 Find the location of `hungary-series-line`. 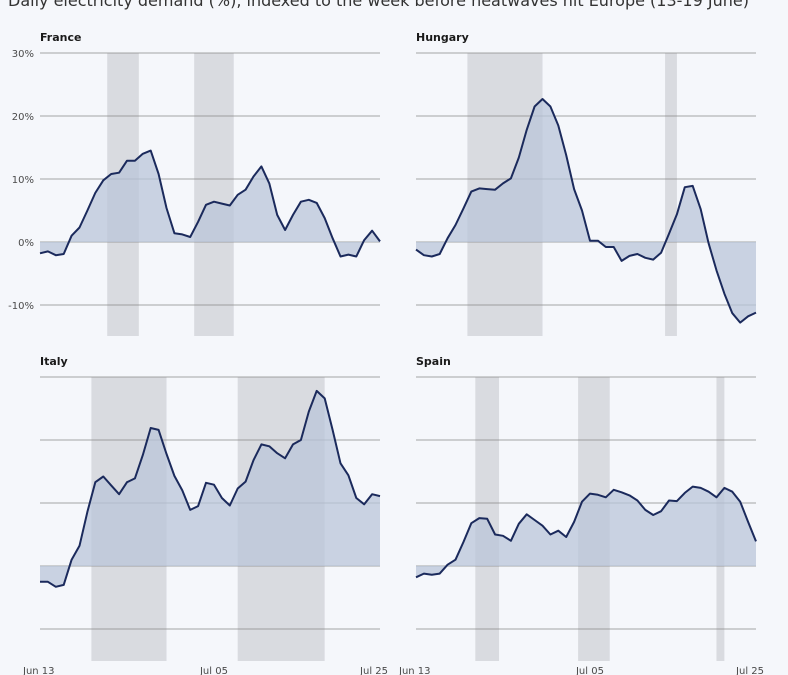

hungary-series-line is located at coordinates (586, 211).